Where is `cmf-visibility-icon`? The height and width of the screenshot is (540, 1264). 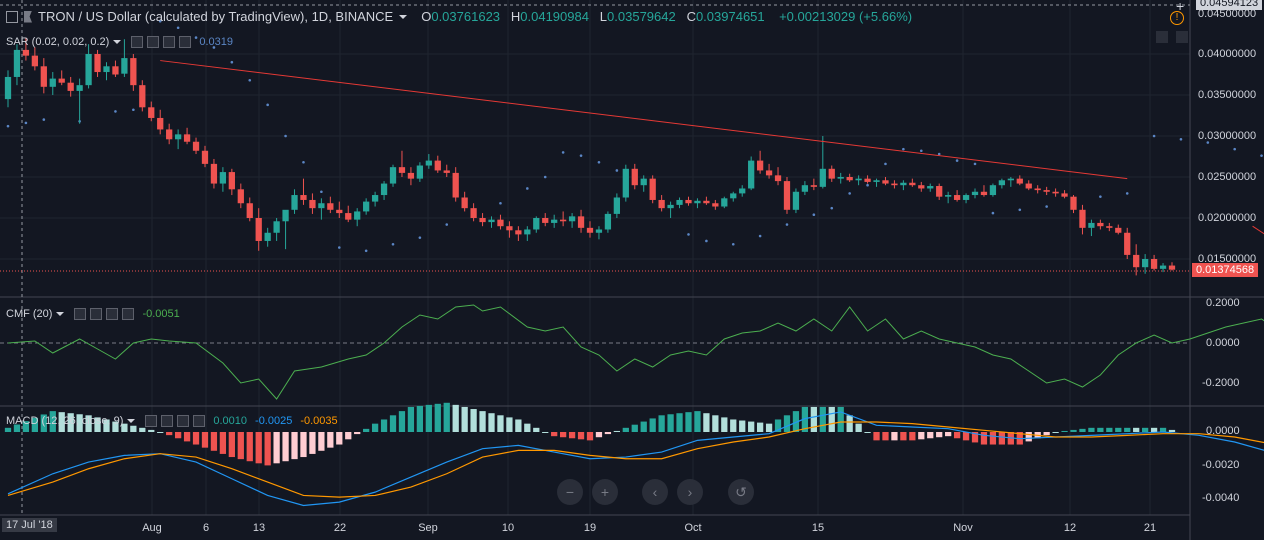 cmf-visibility-icon is located at coordinates (80, 314).